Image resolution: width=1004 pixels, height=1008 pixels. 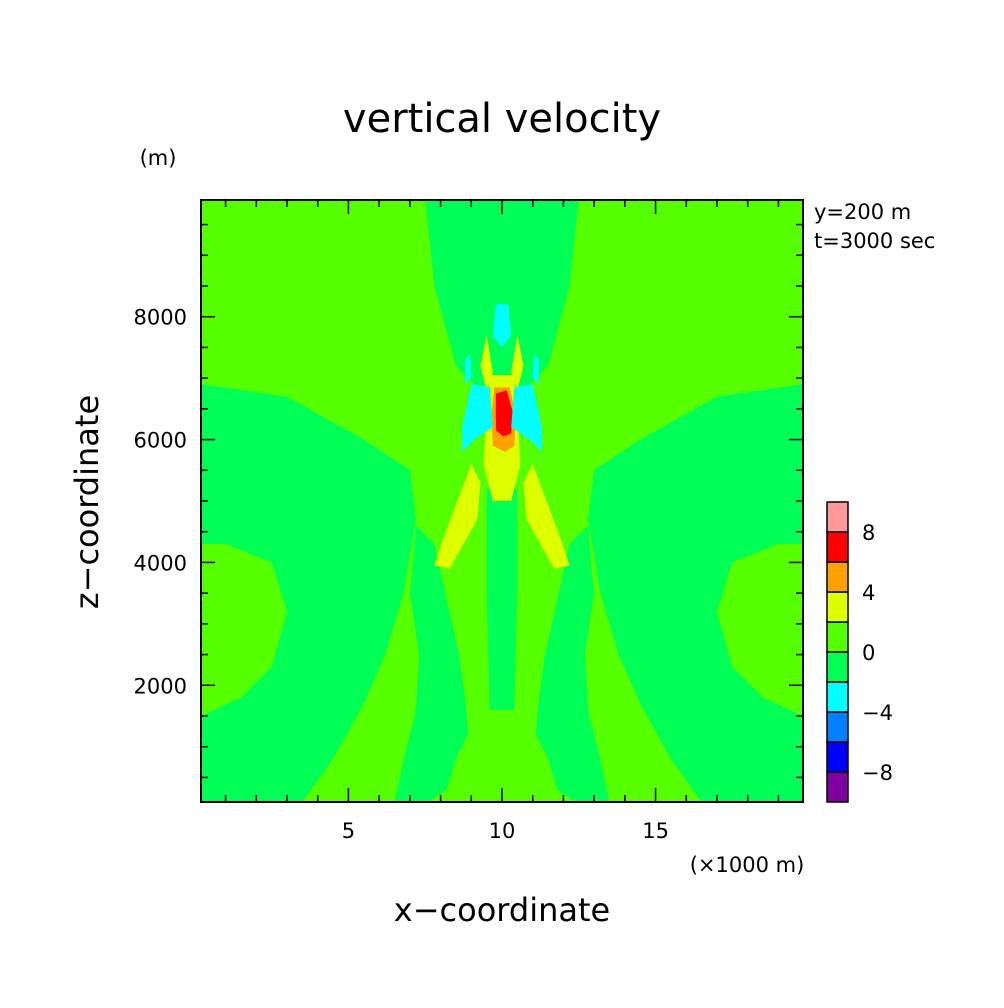 I want to click on x-axis-label: x−coordinate, so click(x=502, y=910).